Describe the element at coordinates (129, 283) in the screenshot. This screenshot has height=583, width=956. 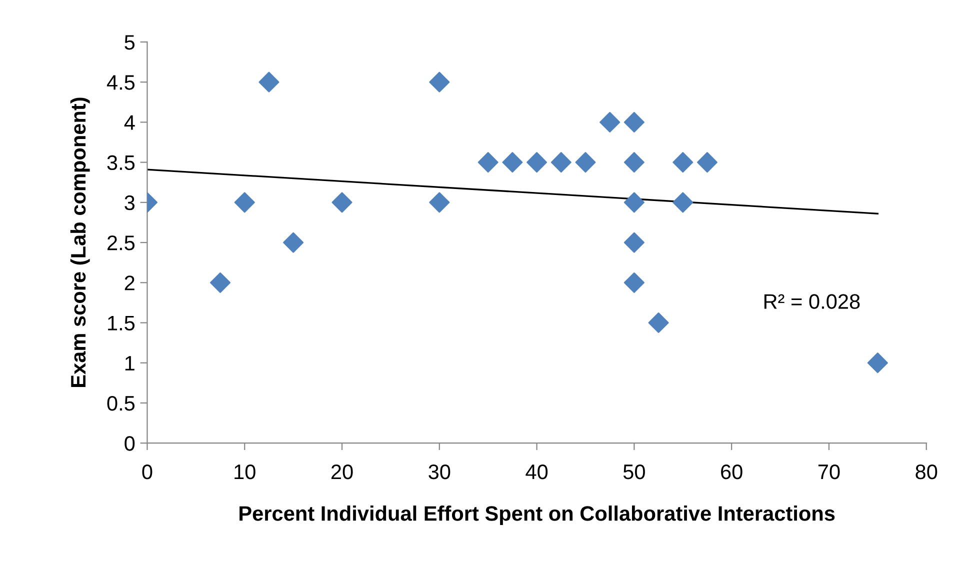
I see `y-tick-label: 2` at that location.